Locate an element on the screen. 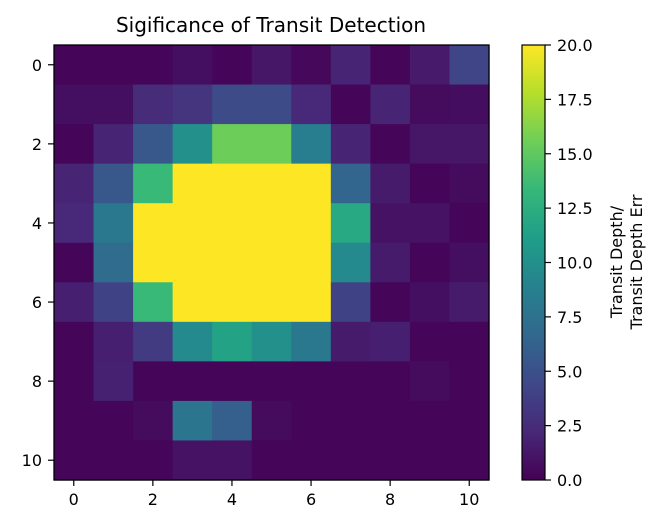 The width and height of the screenshot is (666, 527). heatmap-cell-r0-c3 is located at coordinates (192, 65).